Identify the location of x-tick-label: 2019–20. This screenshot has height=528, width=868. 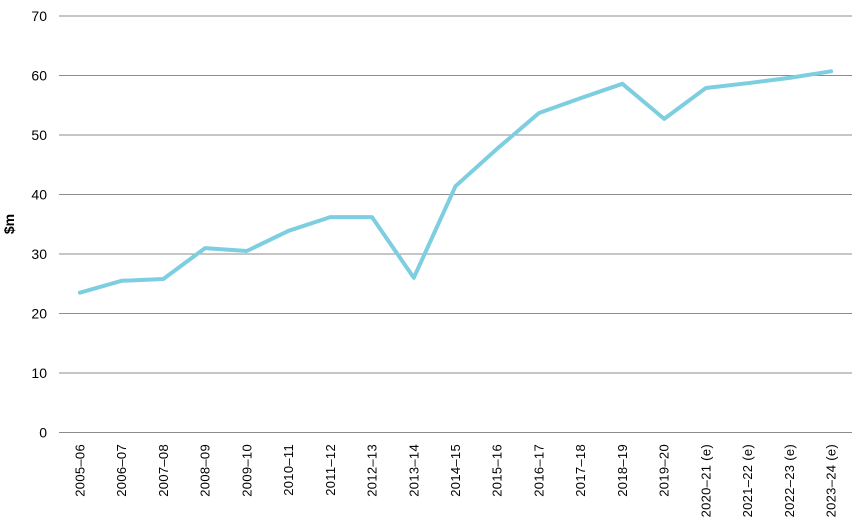
(664, 470).